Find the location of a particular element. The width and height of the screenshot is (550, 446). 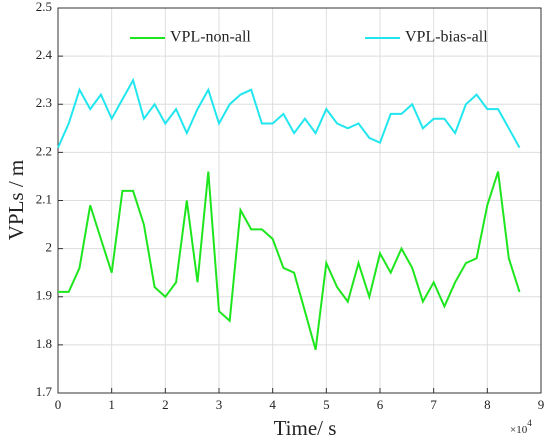

legend-label: VPL-bias-all is located at coordinates (446, 37).